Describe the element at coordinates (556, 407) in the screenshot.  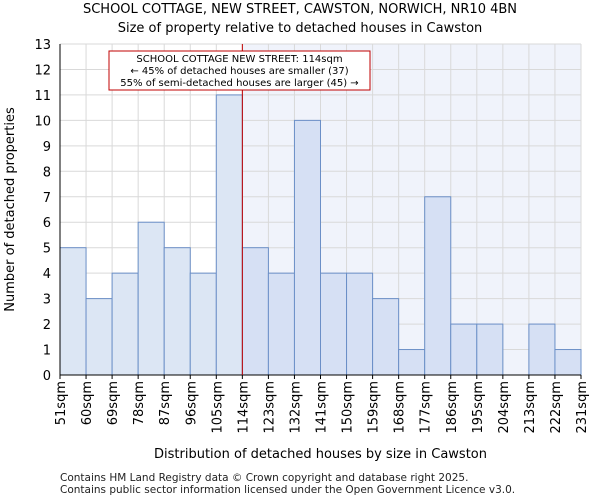
I see `x-tick-label: 222sqm` at that location.